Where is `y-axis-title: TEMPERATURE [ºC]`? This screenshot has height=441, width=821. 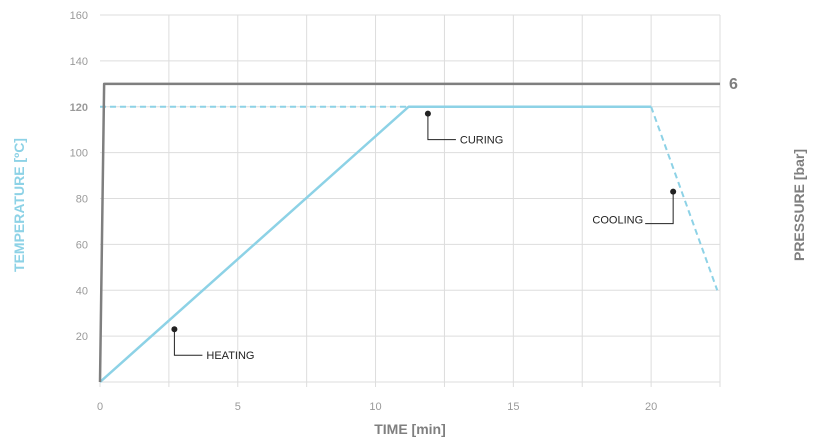 y-axis-title: TEMPERATURE [ºC] is located at coordinates (19, 205).